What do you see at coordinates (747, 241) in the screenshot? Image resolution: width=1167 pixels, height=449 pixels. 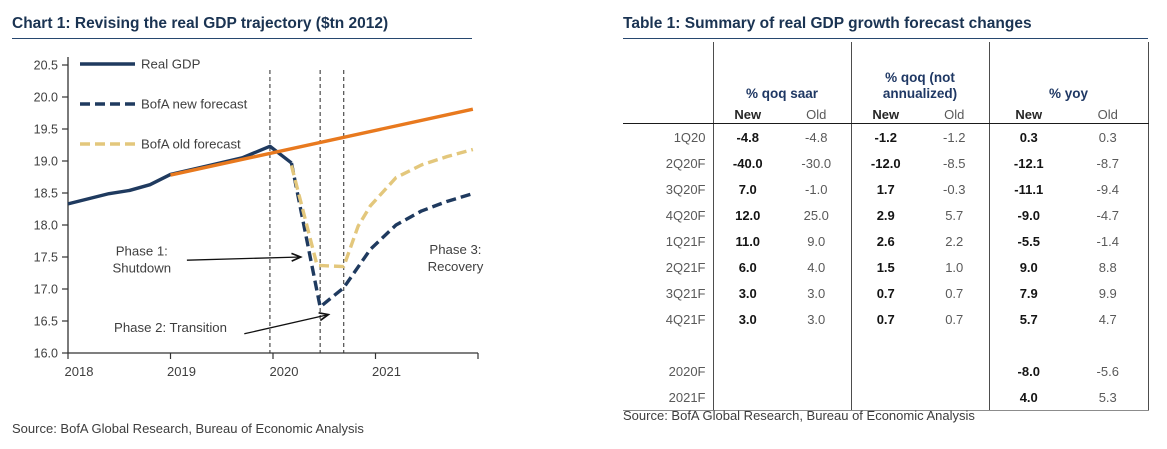 I see `table-cell: 11.0` at bounding box center [747, 241].